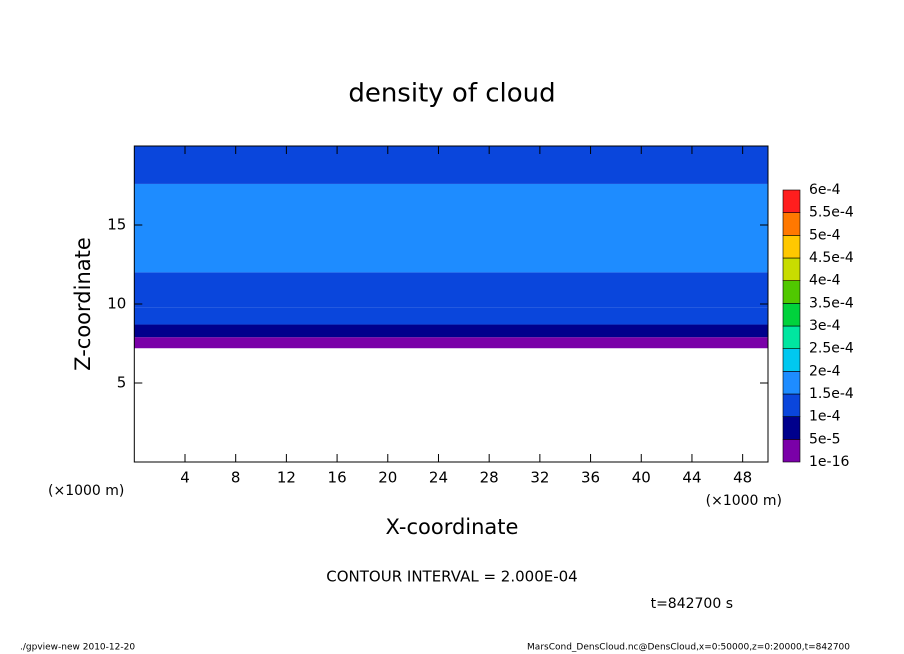 This screenshot has height=654, width=904. What do you see at coordinates (286, 478) in the screenshot?
I see `x-tick-label: 12` at bounding box center [286, 478].